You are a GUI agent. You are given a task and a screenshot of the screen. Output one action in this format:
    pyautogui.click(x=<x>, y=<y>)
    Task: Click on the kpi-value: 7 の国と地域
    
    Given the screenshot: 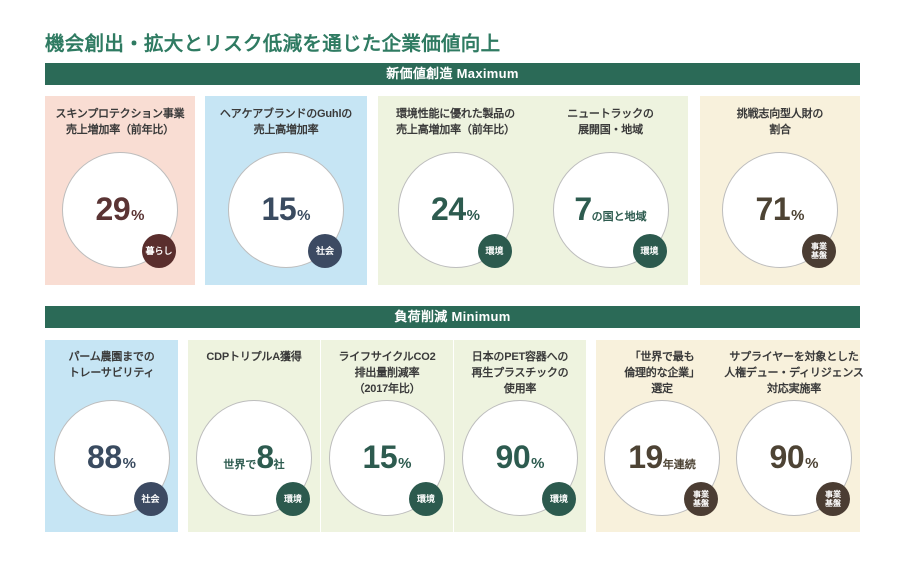 What is the action you would take?
    pyautogui.click(x=611, y=210)
    